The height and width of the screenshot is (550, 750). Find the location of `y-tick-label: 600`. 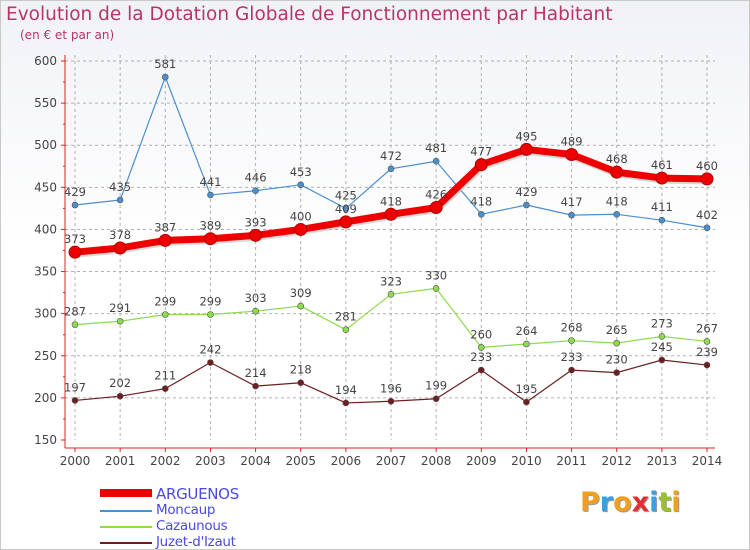

y-tick-label: 600 is located at coordinates (45, 61).